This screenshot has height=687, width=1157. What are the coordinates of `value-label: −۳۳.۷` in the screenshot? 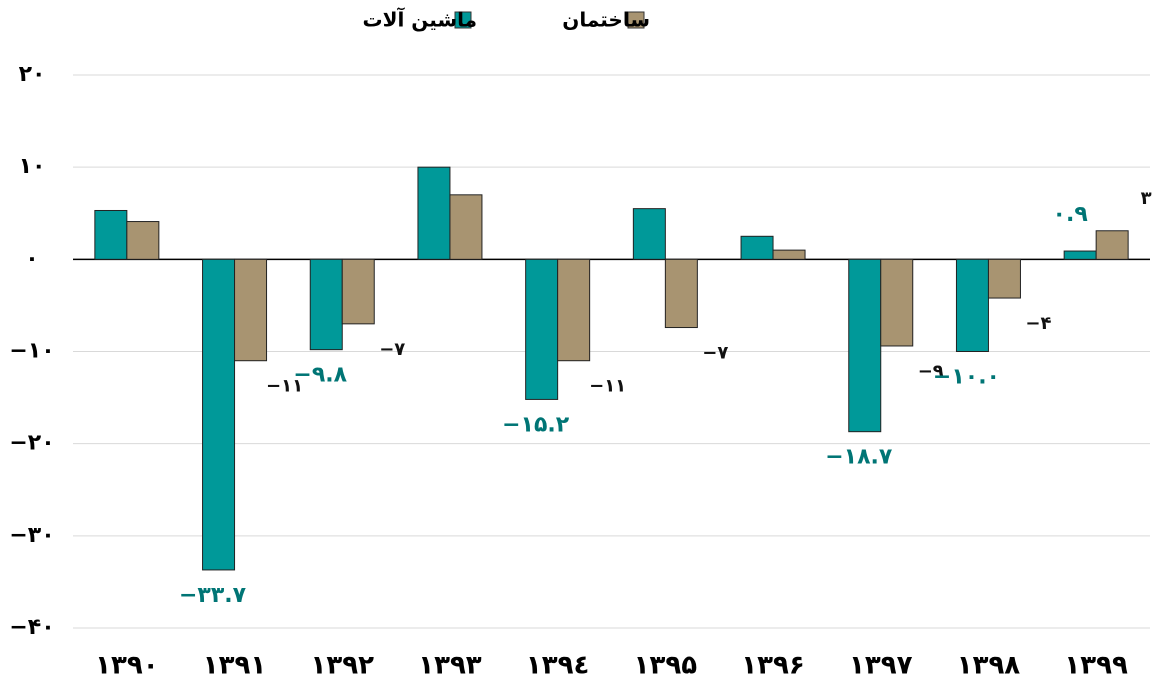 It's located at (213, 595).